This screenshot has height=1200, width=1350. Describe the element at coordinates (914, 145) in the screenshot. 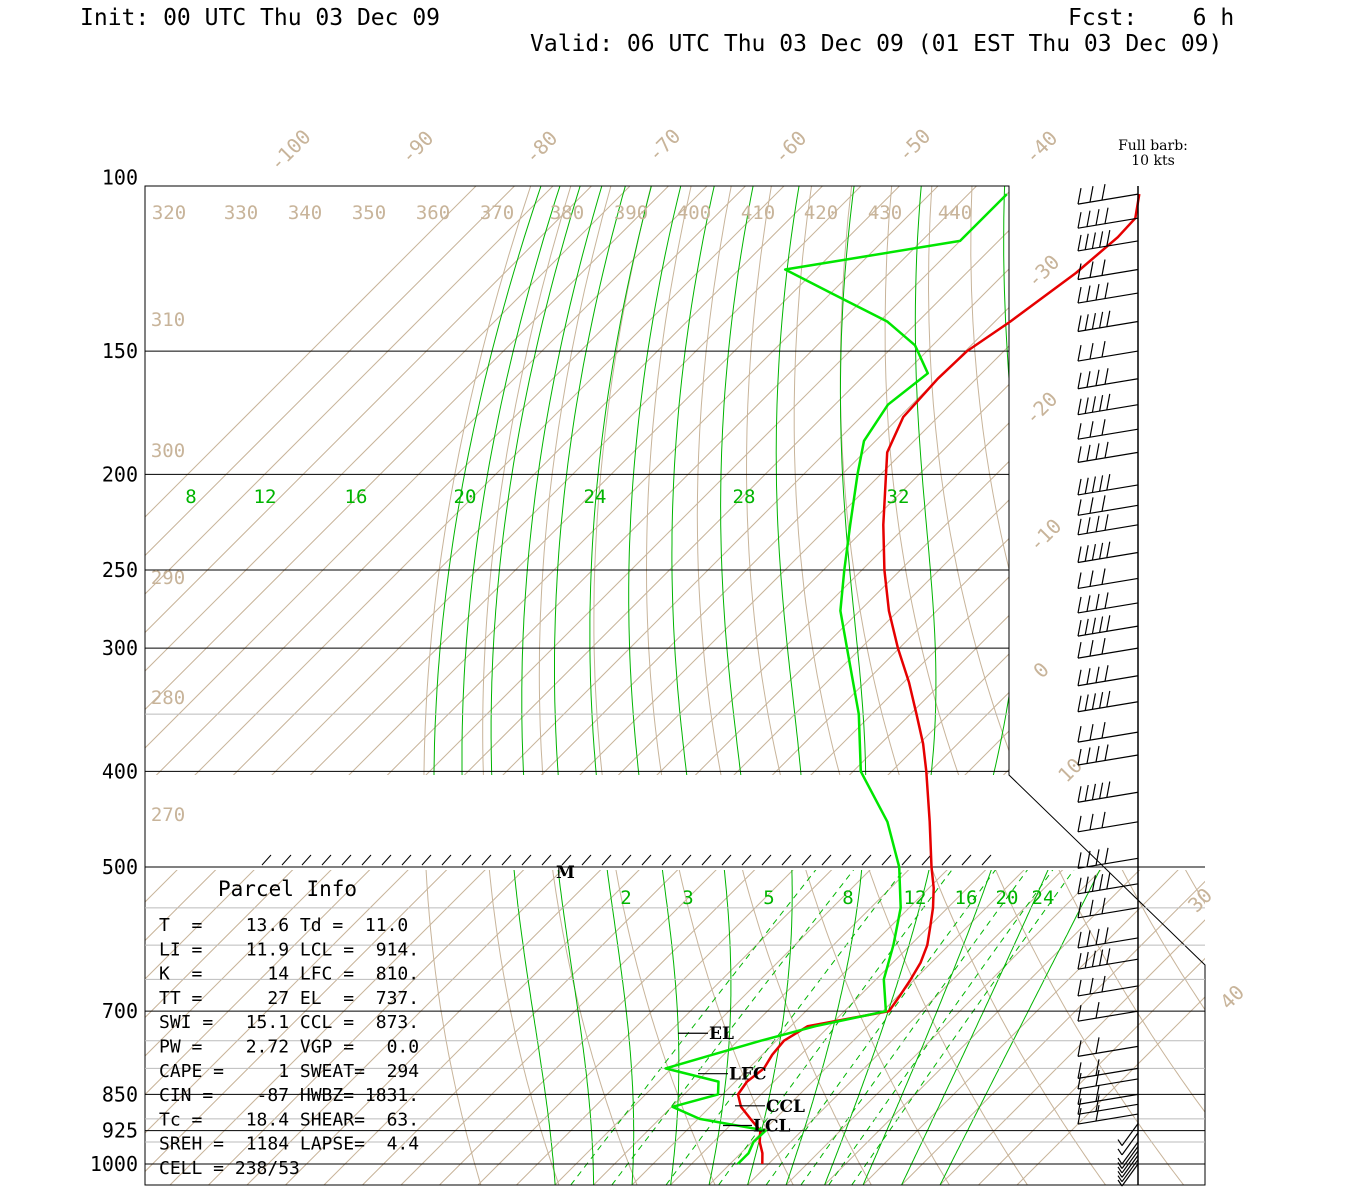

I see `isotherm-label: -50` at that location.